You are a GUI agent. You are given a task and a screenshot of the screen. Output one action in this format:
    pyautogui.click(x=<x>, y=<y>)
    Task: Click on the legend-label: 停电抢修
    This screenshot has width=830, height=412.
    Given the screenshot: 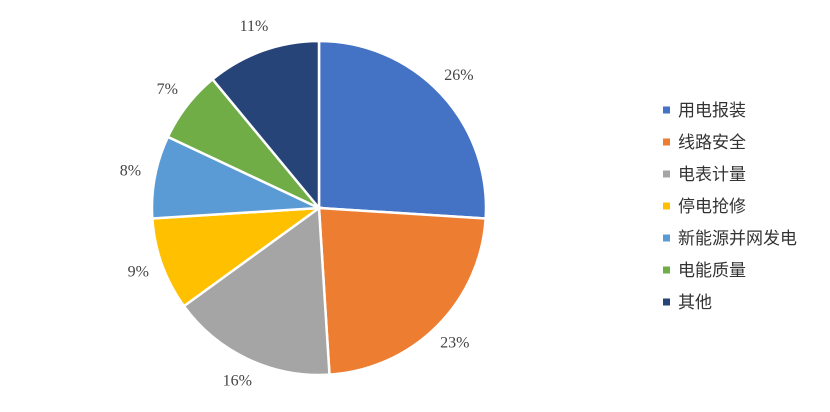 What is the action you would take?
    pyautogui.click(x=712, y=207)
    